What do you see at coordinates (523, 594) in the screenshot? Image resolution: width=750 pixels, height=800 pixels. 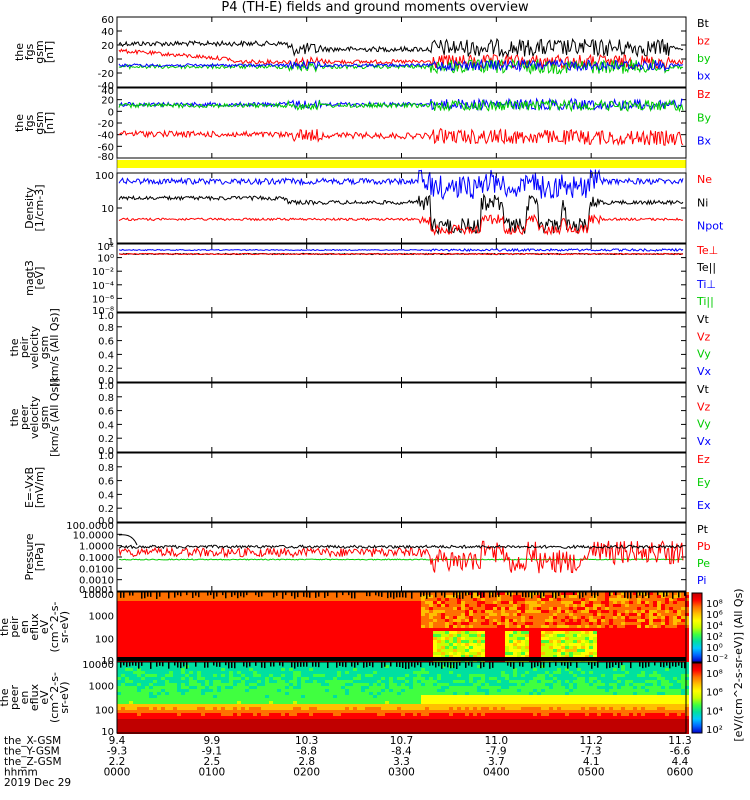 I see `spec-noise` at bounding box center [523, 594].